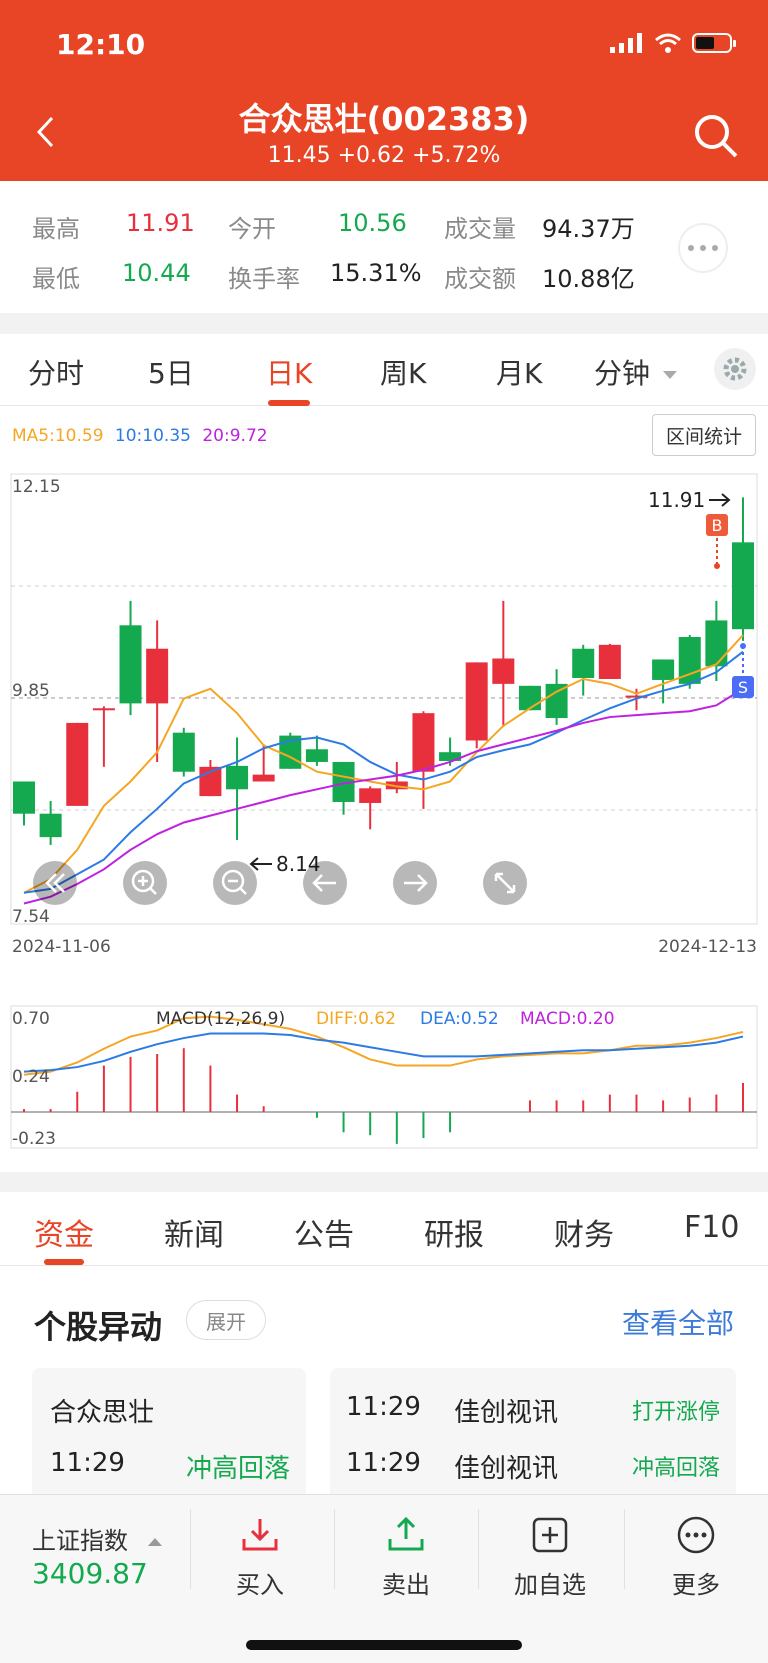  I want to click on section-title: 个股异动, so click(98, 1327).